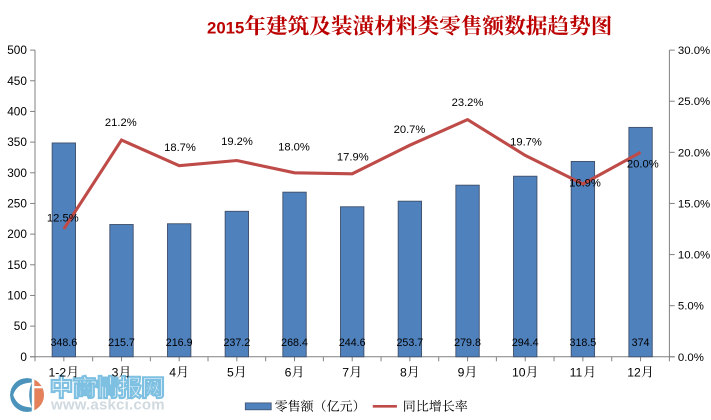 The height and width of the screenshot is (420, 711). I want to click on svg-text: 374, so click(641, 343).